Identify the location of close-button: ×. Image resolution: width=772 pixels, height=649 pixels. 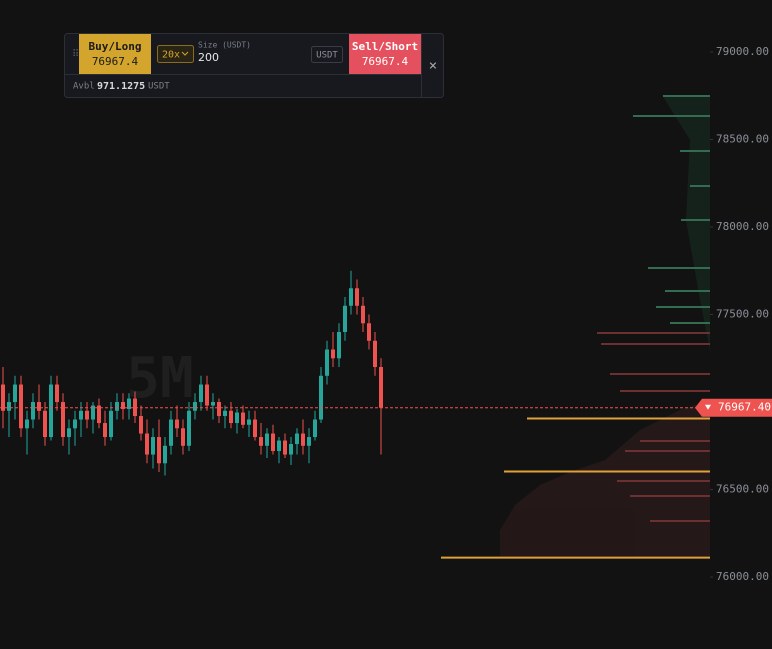
(433, 66).